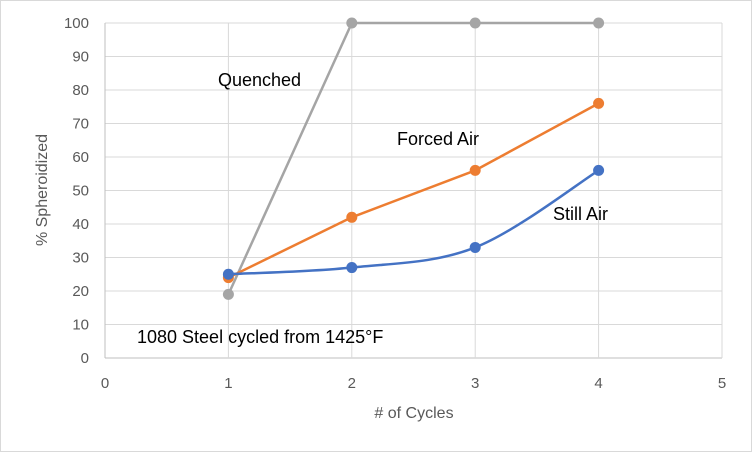  I want to click on x-axis-ticks: 0 1 2 3 4 5, so click(413, 383).